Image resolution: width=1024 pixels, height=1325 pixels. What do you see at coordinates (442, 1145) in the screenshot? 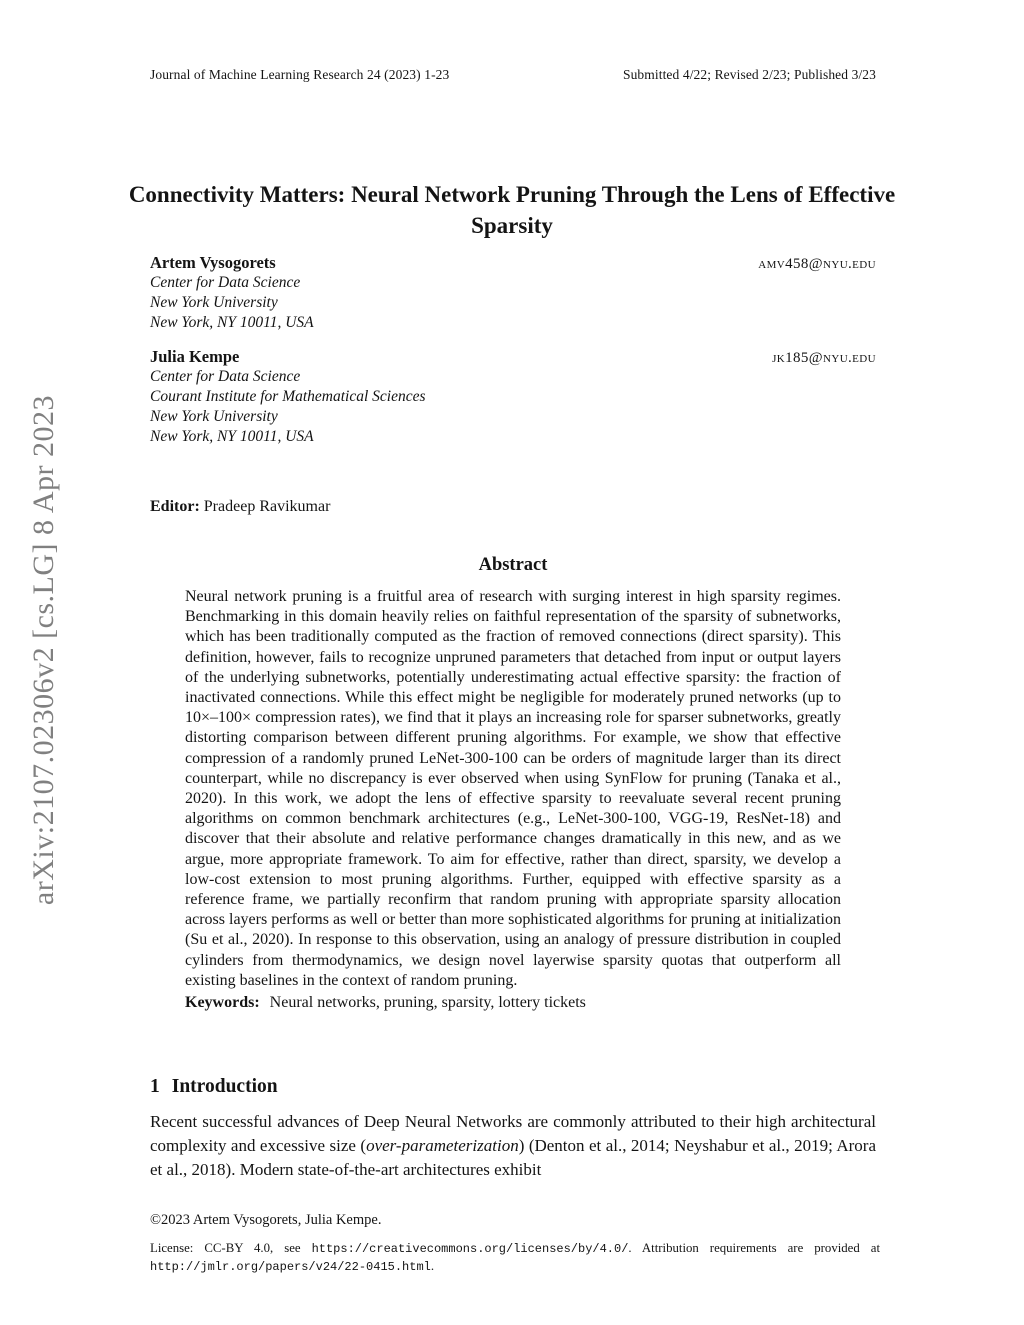
I see `intro-italic-term: over-parameterization` at bounding box center [442, 1145].